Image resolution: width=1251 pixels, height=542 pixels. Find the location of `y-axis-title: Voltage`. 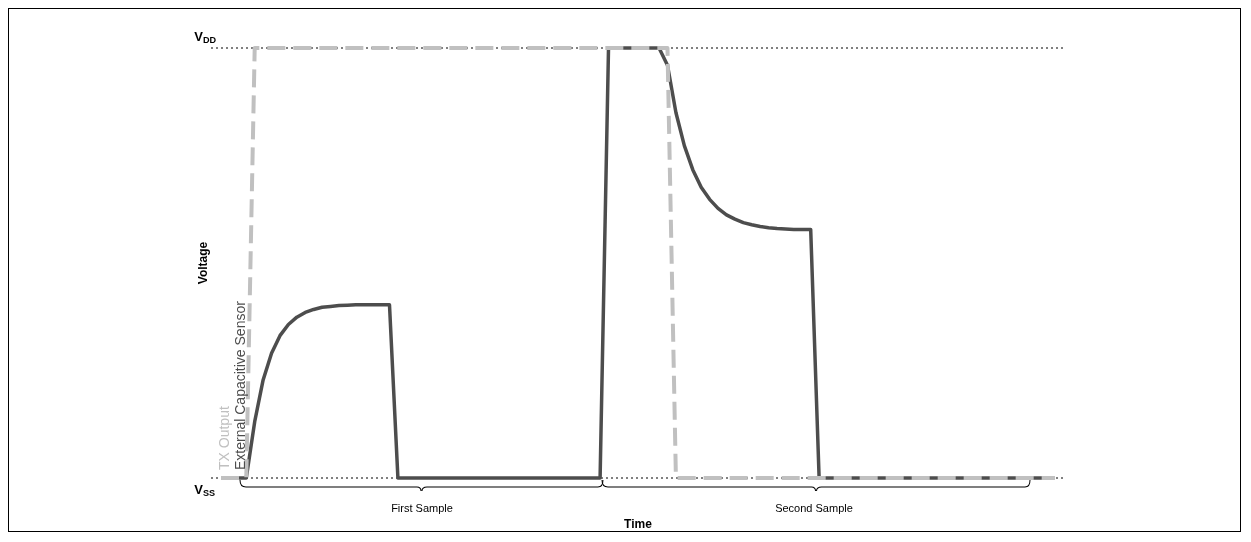

y-axis-title: Voltage is located at coordinates (203, 263).